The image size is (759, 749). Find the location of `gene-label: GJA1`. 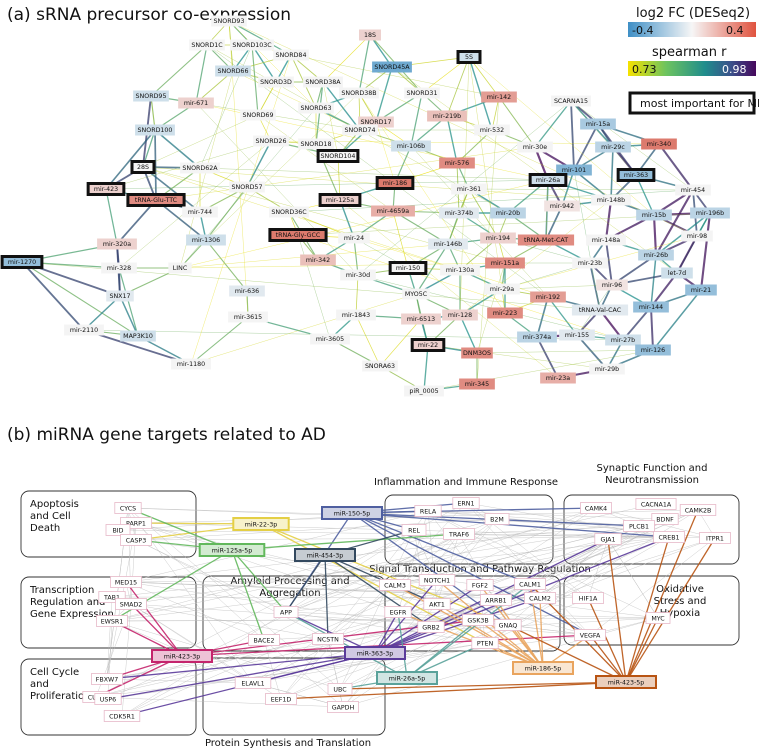

gene-label: GJA1 is located at coordinates (608, 539).